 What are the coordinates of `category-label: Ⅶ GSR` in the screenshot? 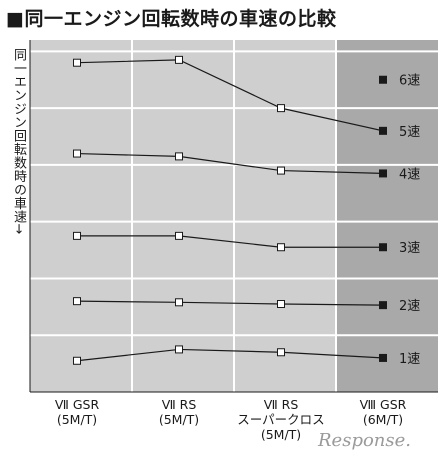 It's located at (77, 404).